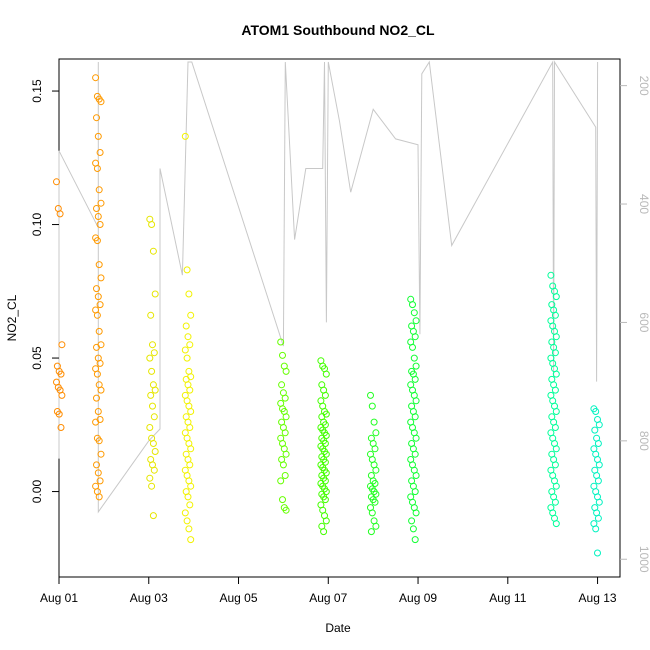 This screenshot has height=650, width=650. I want to click on y-axis-right: 200 400 600 800 1000, so click(635, 324).